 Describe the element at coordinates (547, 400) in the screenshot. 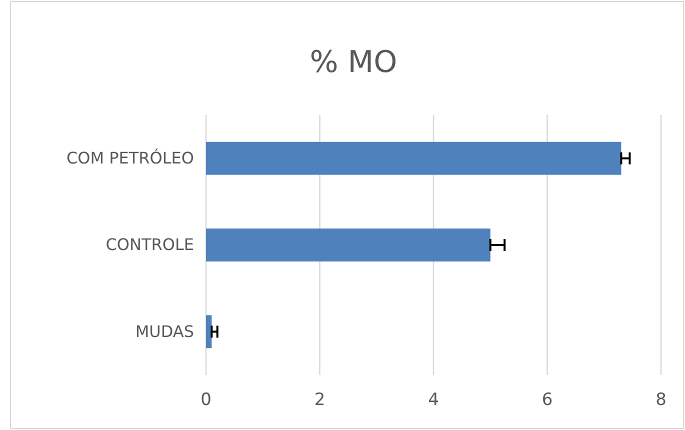

I see `x-tick-label: 6` at that location.